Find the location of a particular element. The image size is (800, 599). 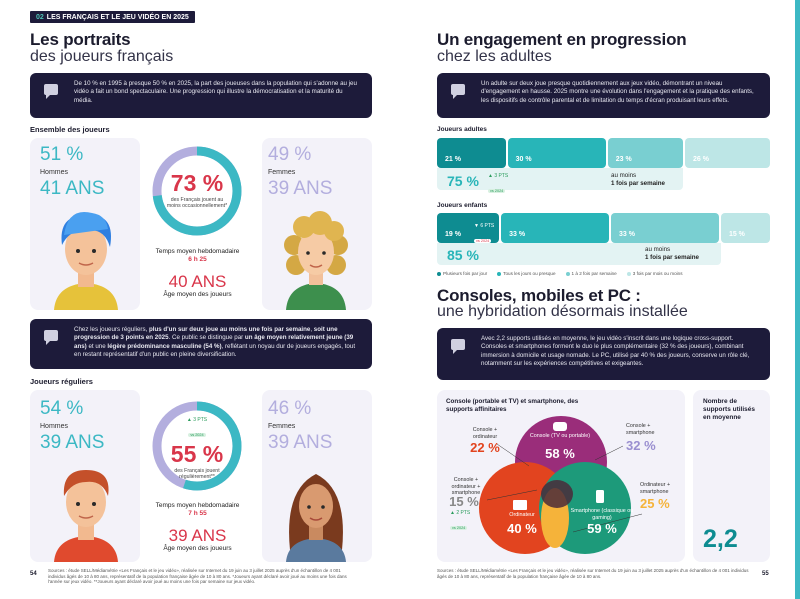

avg-age-label-all: Âge moyen des joueurs is located at coordinates (197, 294).